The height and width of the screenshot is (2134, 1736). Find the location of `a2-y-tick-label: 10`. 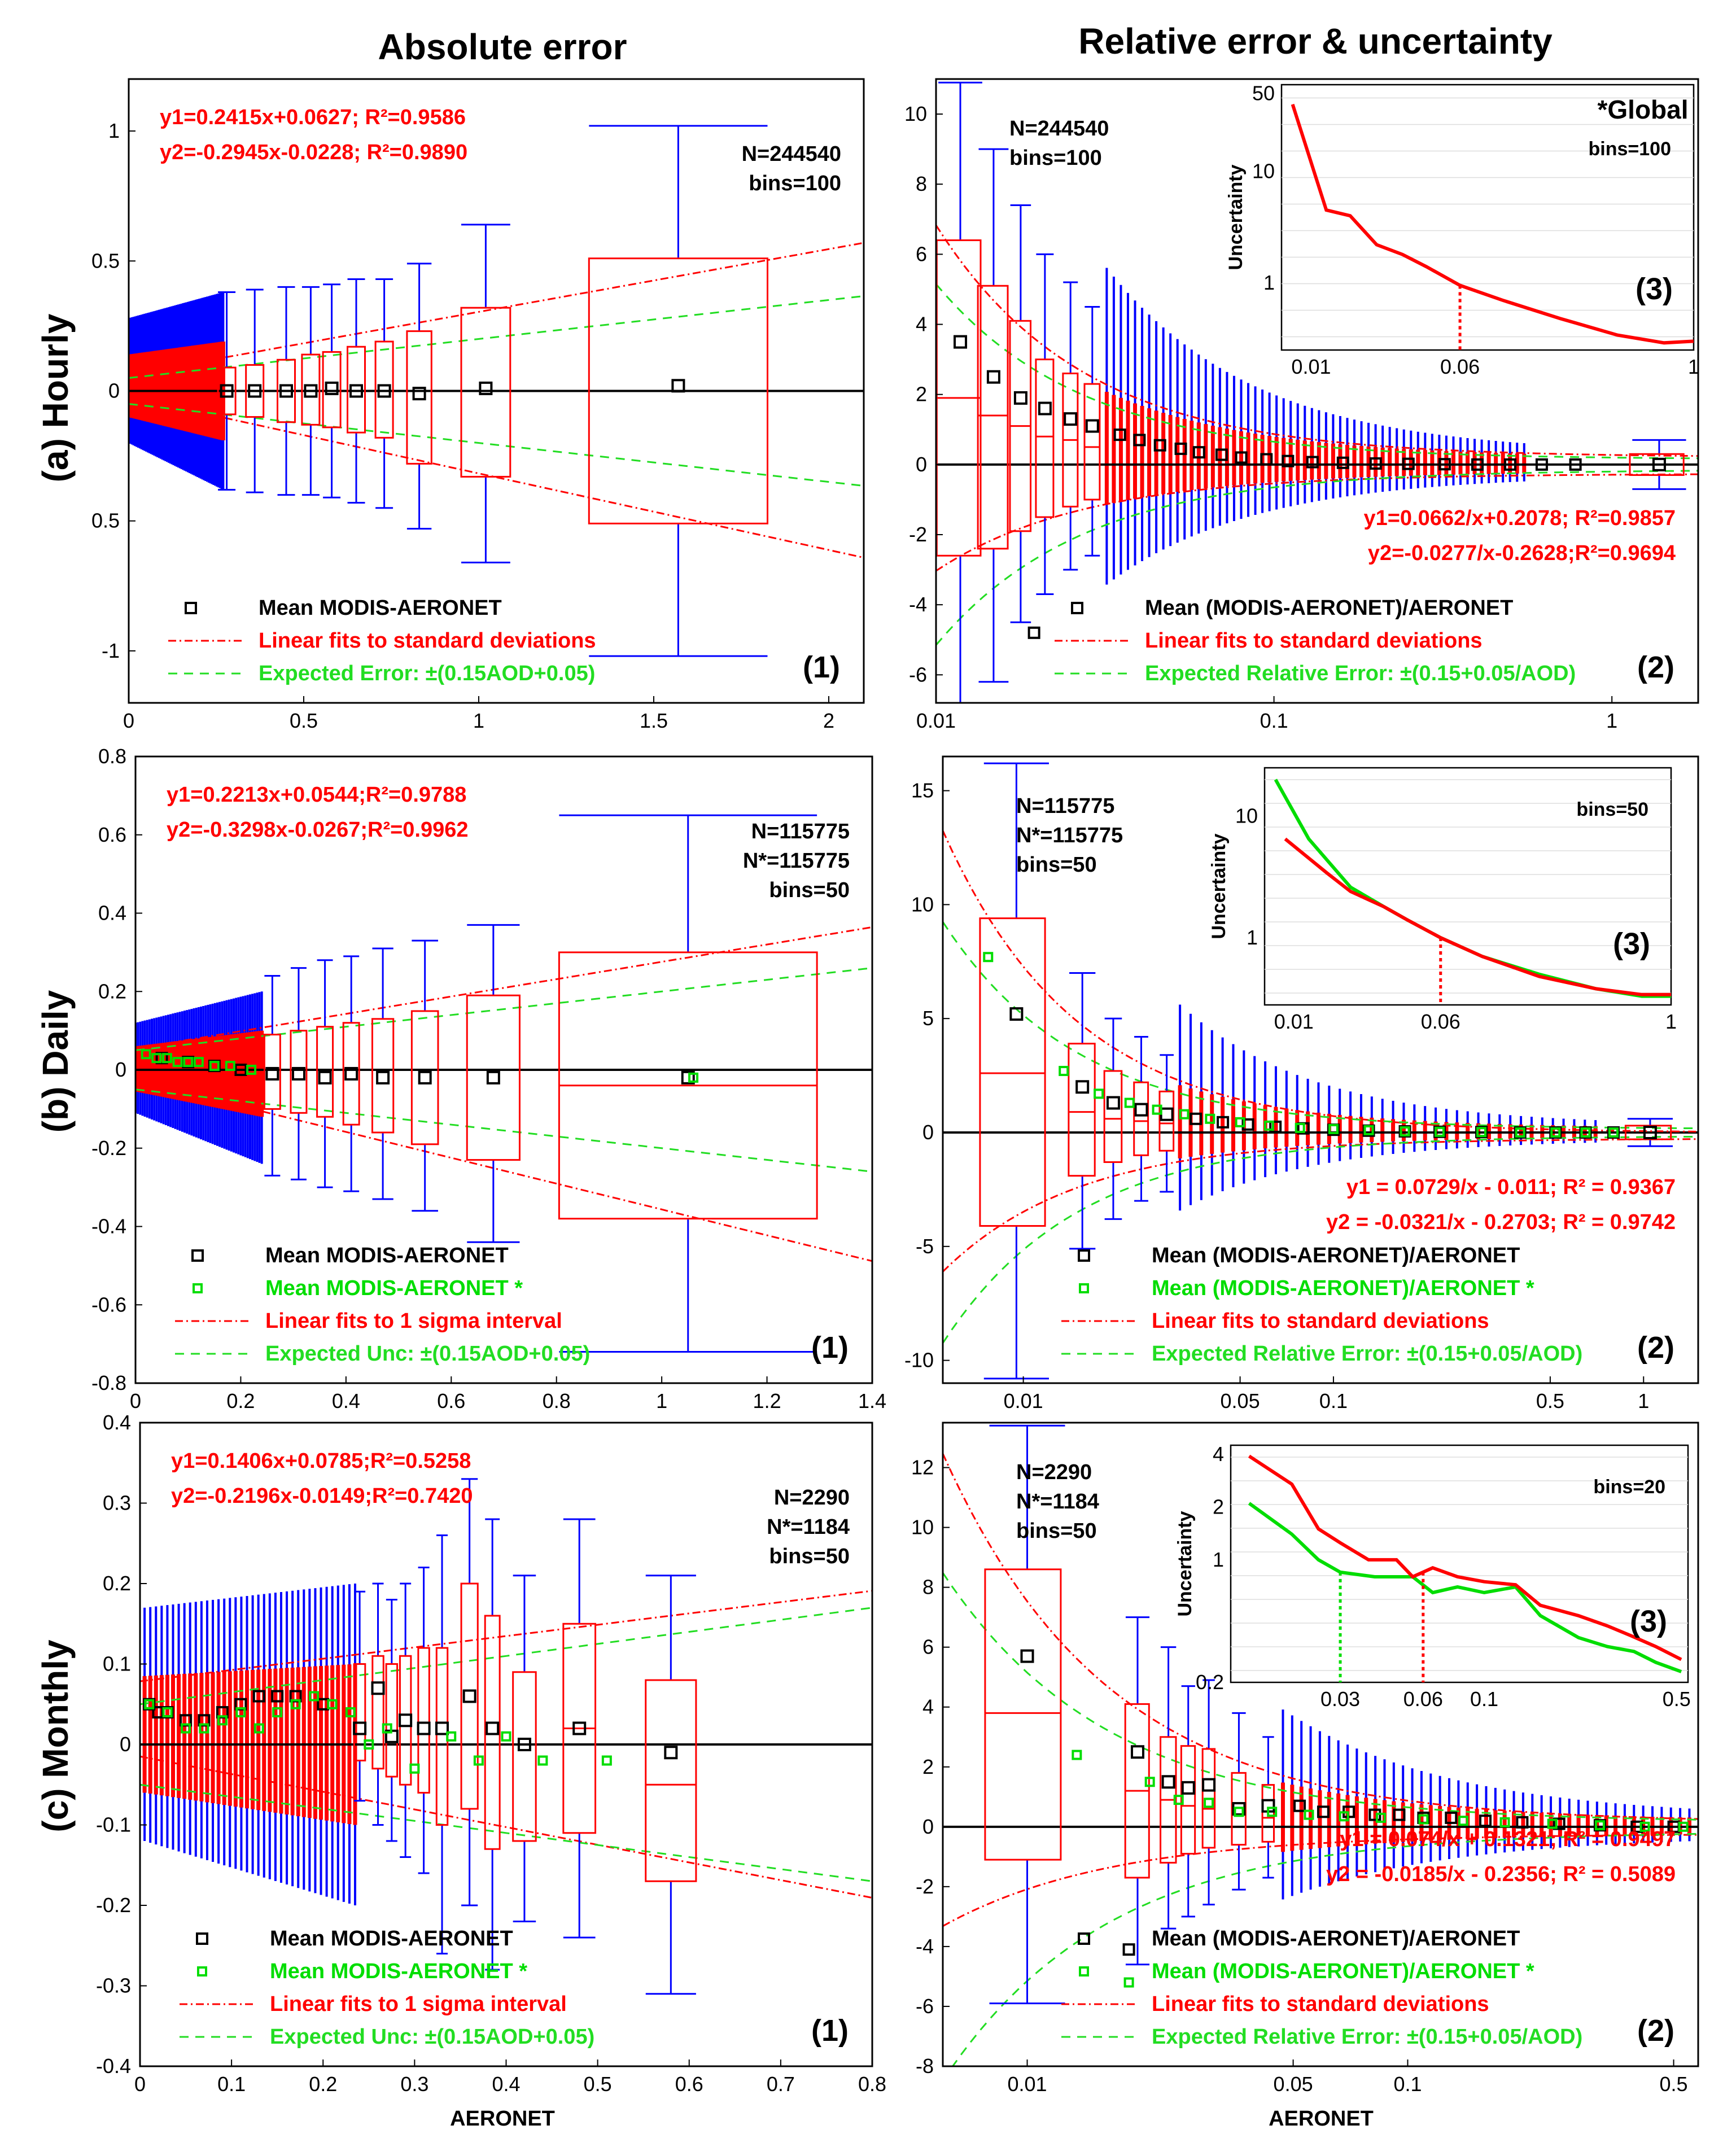

a2-y-tick-label: 10 is located at coordinates (916, 113).